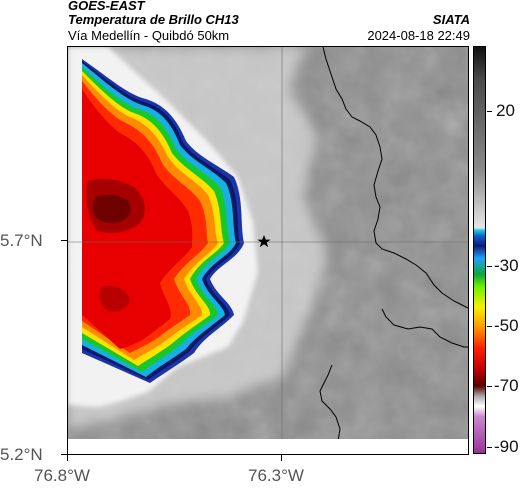 Image resolution: width=526 pixels, height=491 pixels. I want to click on y-label-5.7: 5.7°N, so click(21, 240).